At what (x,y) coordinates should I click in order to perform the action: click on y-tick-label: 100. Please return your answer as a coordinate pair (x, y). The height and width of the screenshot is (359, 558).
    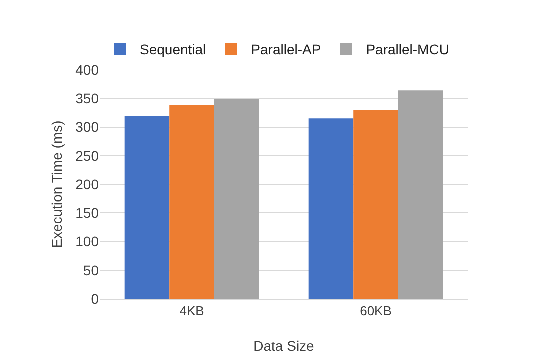
    Looking at the image, I should click on (88, 242).